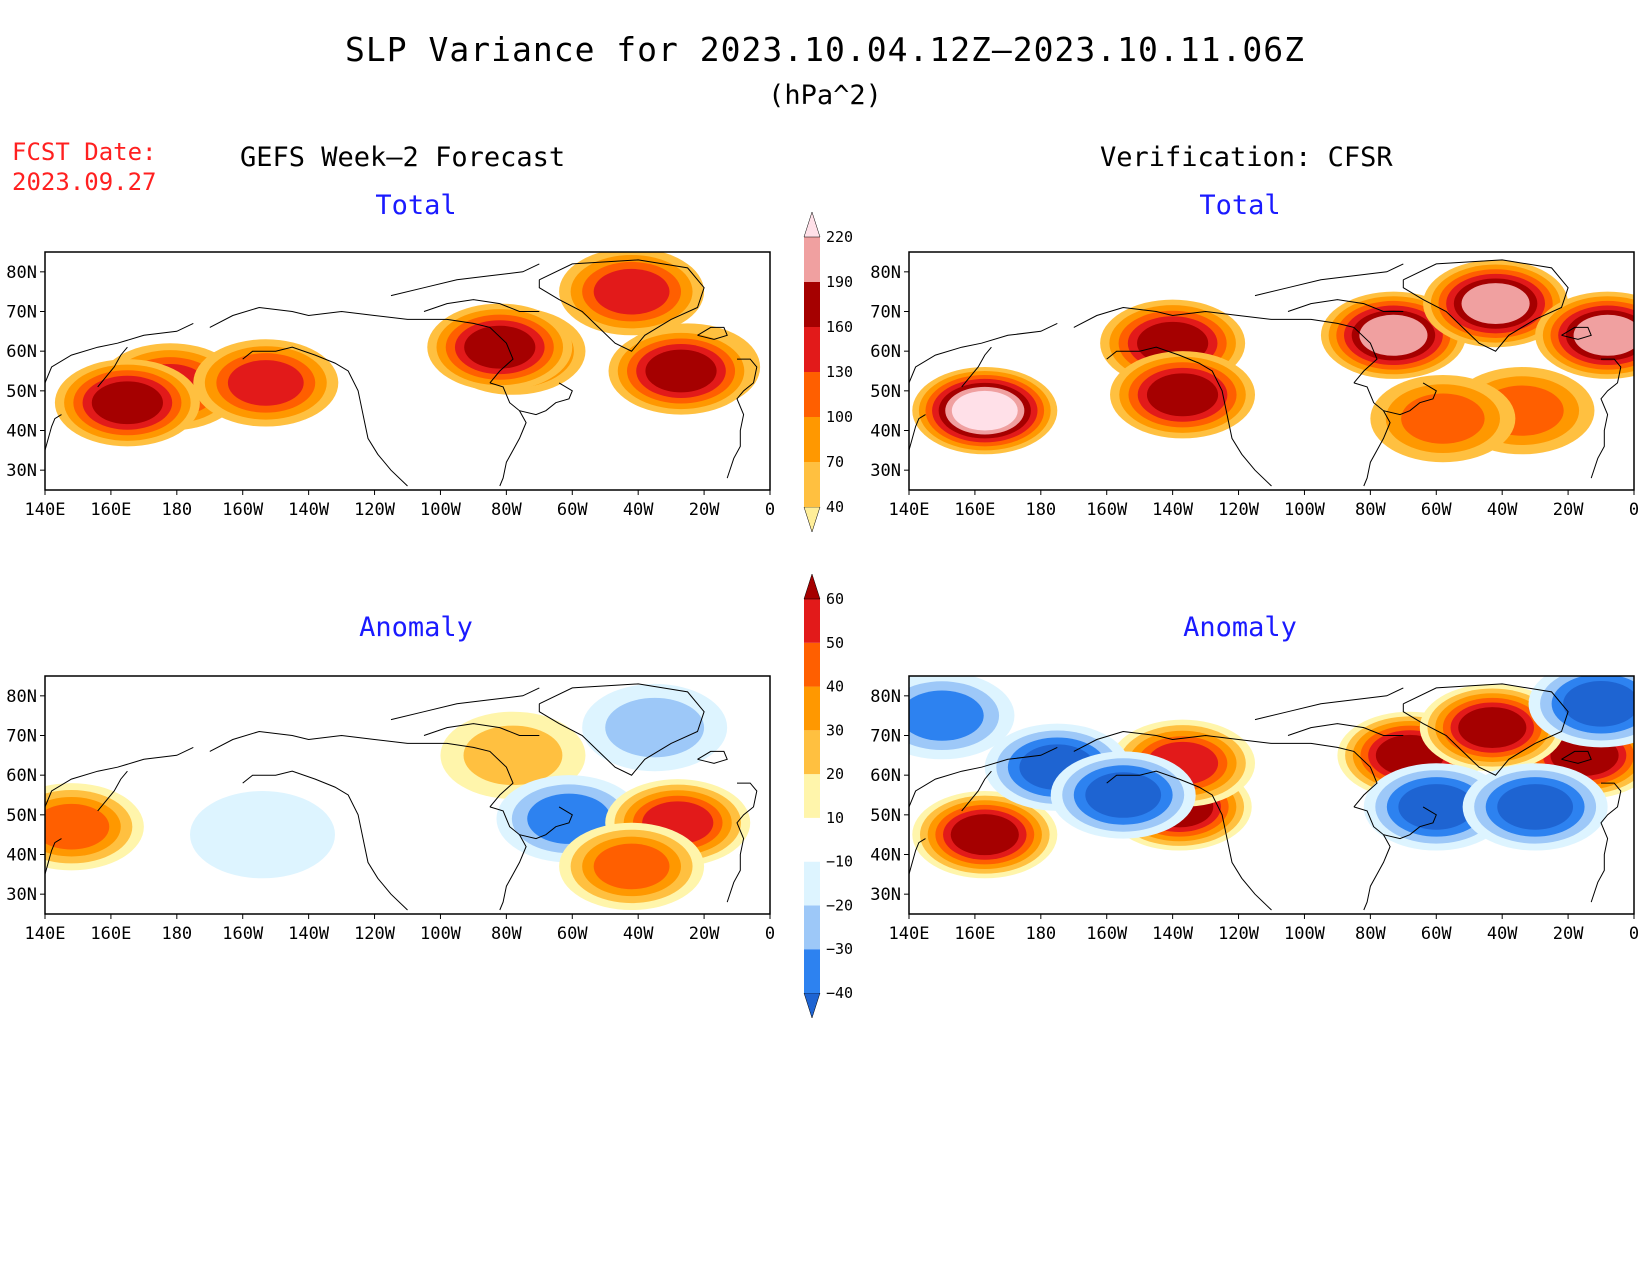 The image size is (1650, 1275). Describe the element at coordinates (1240, 205) in the screenshot. I see `panel-title-verification-total: Total` at that location.